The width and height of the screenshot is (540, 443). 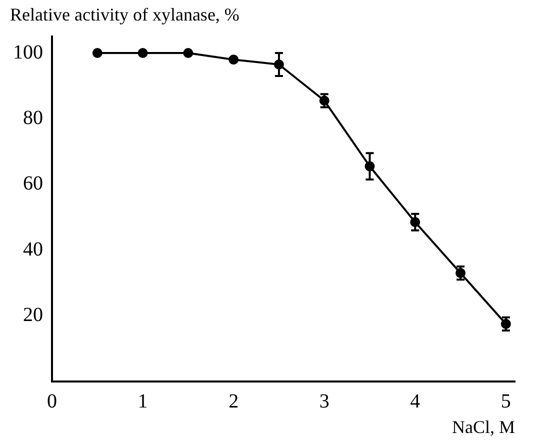 What do you see at coordinates (324, 401) in the screenshot?
I see `x-tick-label: 3` at bounding box center [324, 401].